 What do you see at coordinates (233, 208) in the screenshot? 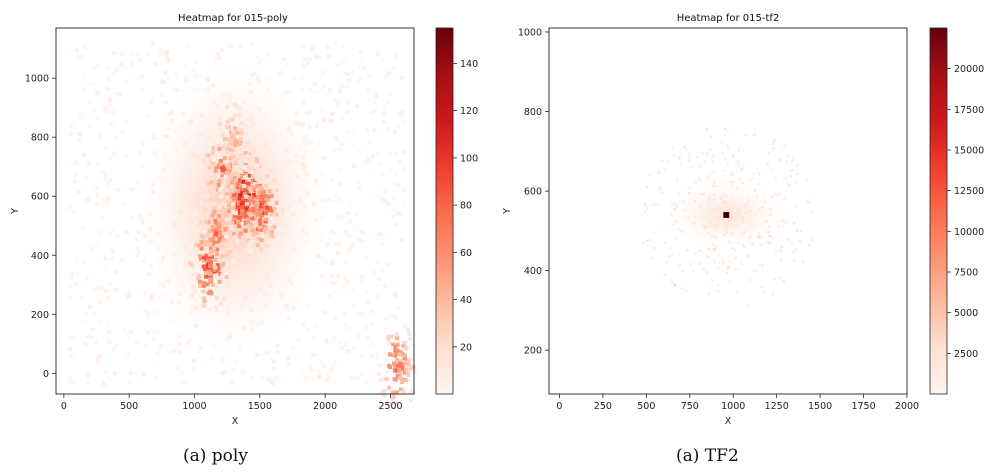
I see `density-glow` at bounding box center [233, 208].